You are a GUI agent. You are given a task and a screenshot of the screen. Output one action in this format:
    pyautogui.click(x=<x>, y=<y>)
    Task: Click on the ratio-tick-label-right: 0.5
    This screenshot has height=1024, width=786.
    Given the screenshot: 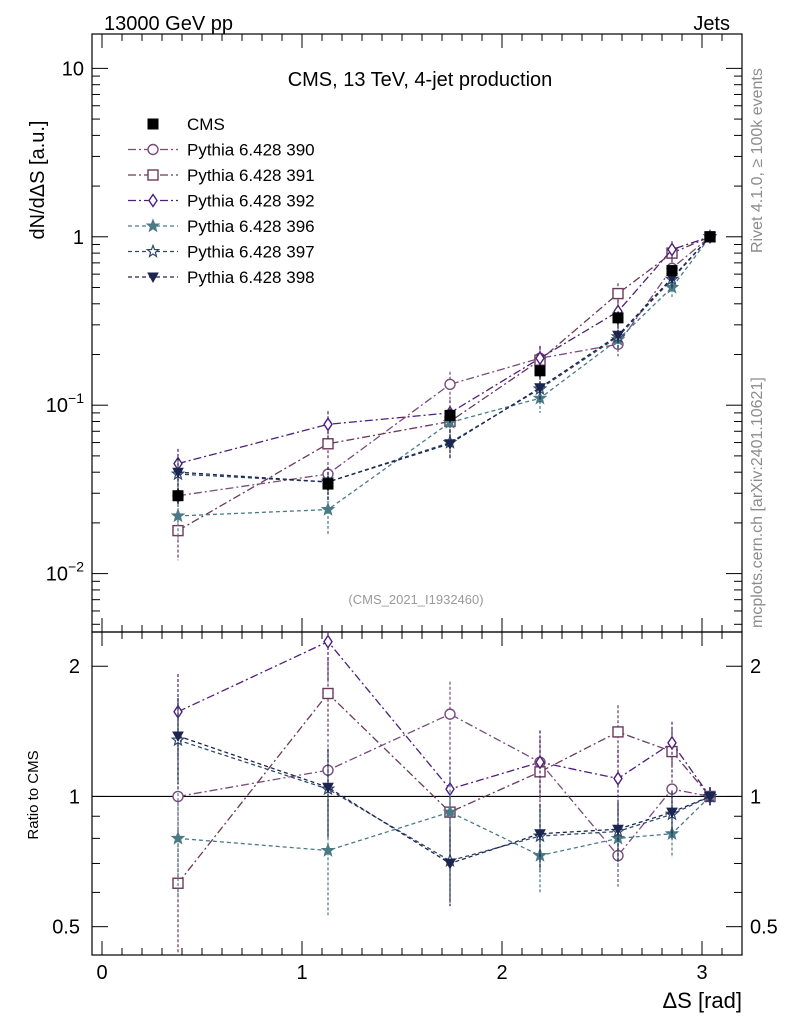 What is the action you would take?
    pyautogui.click(x=764, y=928)
    